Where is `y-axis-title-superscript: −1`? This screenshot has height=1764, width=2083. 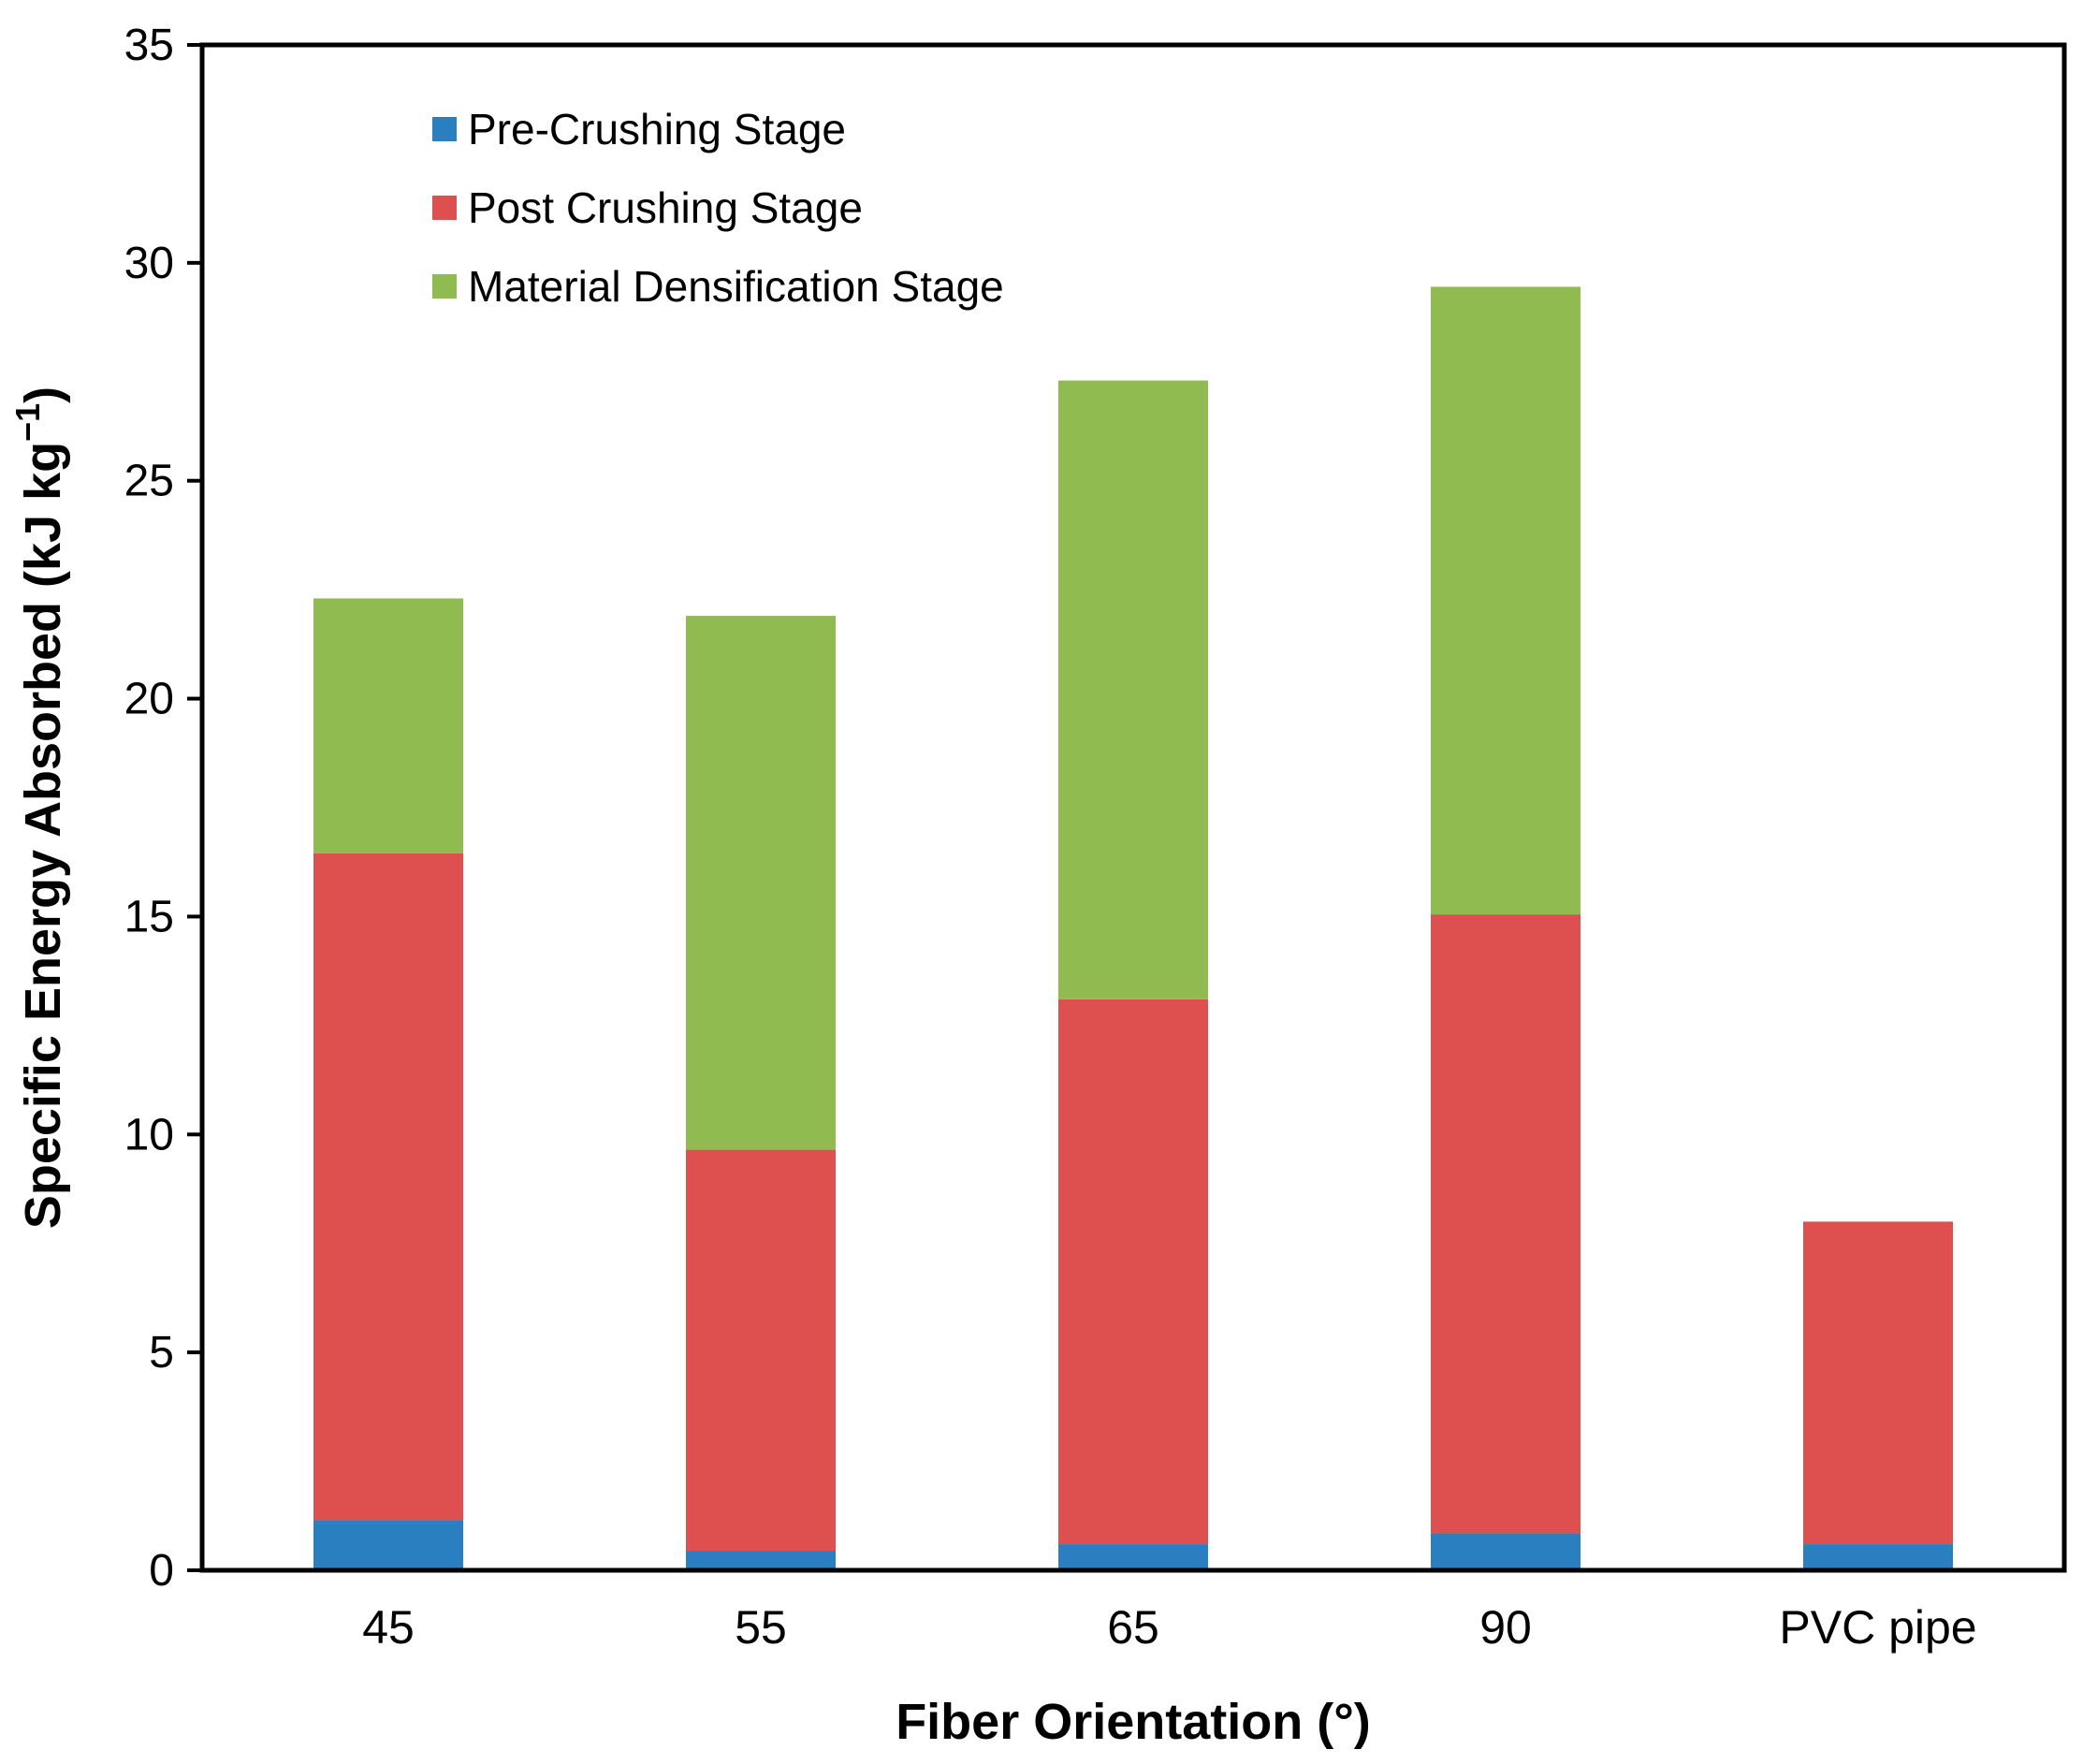 y-axis-title-superscript: −1 is located at coordinates (27, 422).